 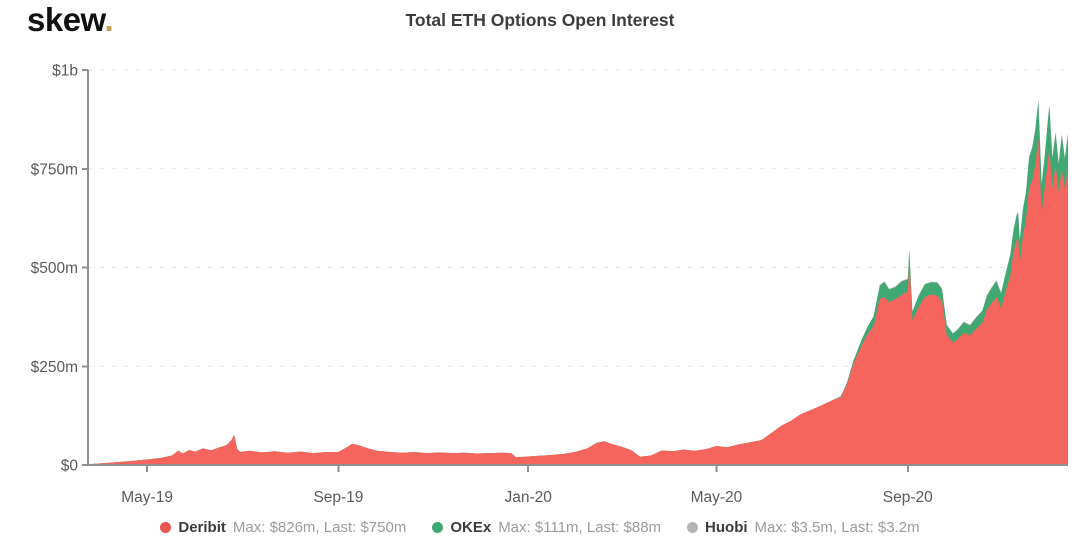 What do you see at coordinates (717, 497) in the screenshot?
I see `x-tick-label: May-20` at bounding box center [717, 497].